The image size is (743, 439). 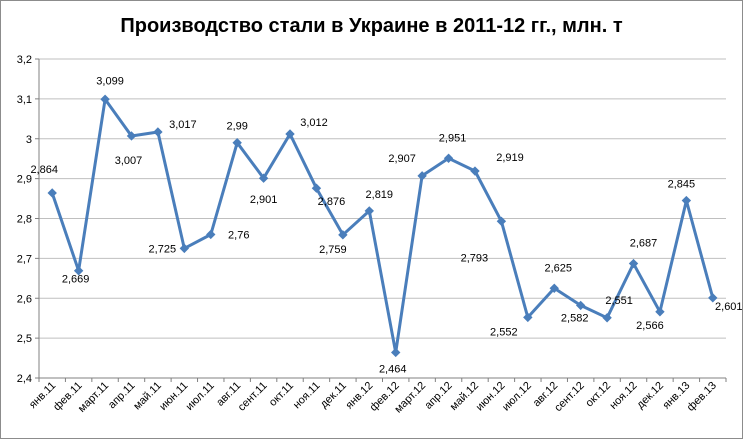 What do you see at coordinates (575, 318) in the screenshot?
I see `data-label: 2,582` at bounding box center [575, 318].